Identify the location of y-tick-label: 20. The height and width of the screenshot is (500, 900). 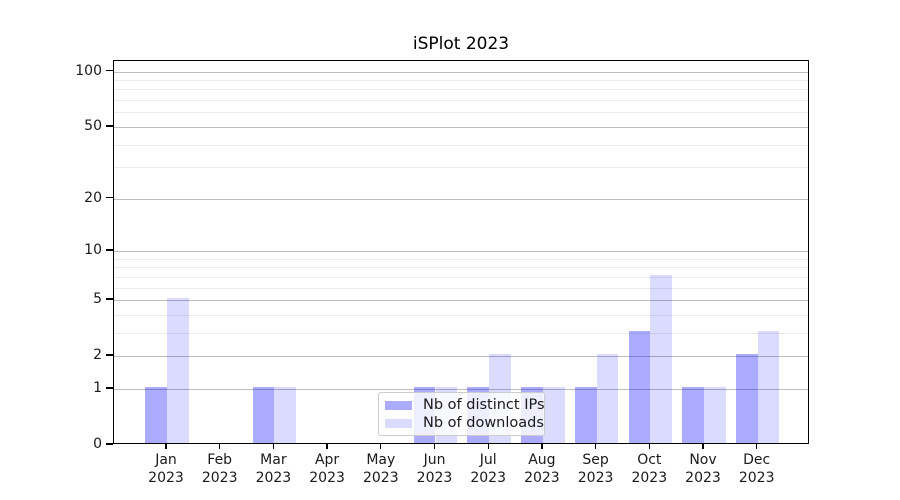
(93, 197).